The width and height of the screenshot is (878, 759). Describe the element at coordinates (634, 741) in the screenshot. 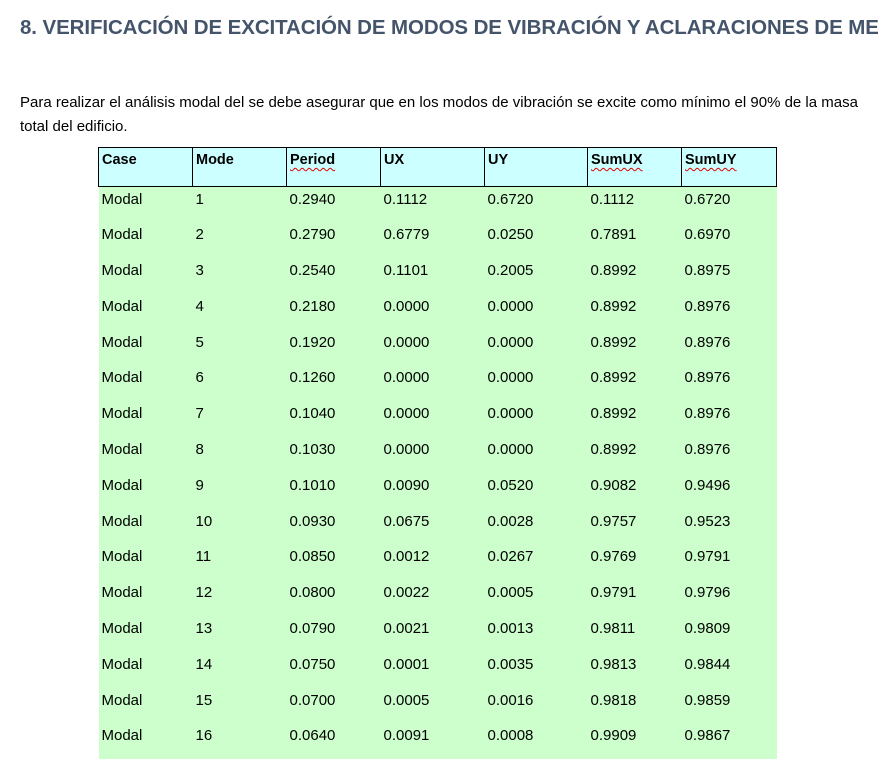

I see `table-cell: 0.9909` at that location.